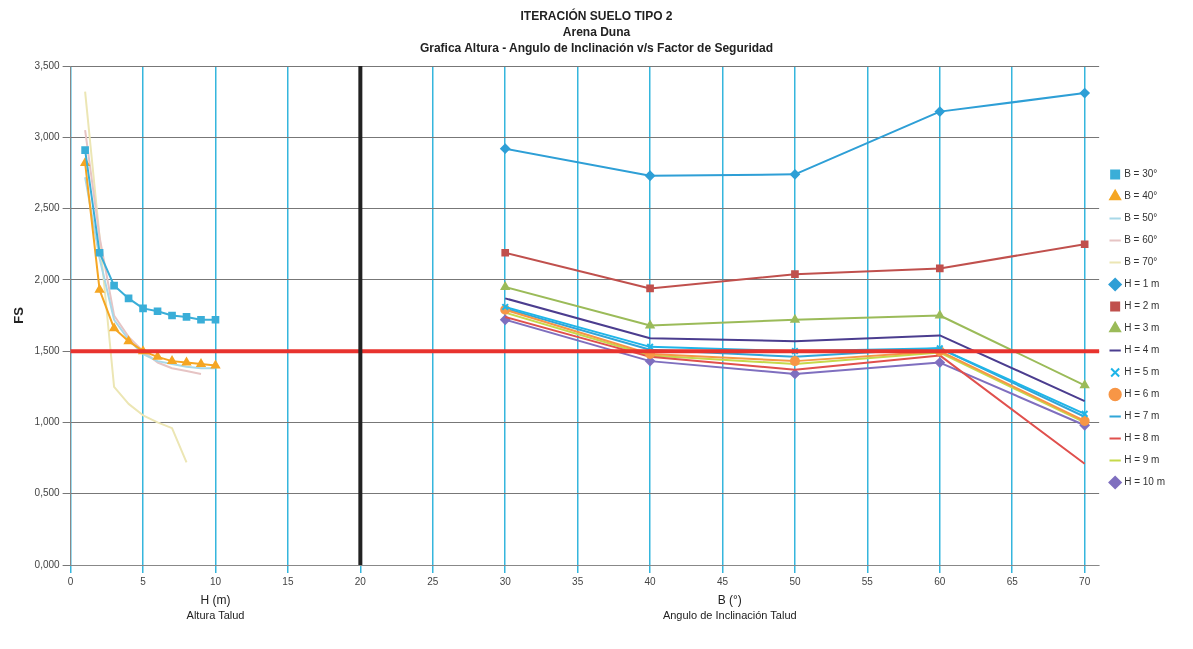 This screenshot has height=649, width=1193. Describe the element at coordinates (19, 315) in the screenshot. I see `y-axis-title: FS` at that location.